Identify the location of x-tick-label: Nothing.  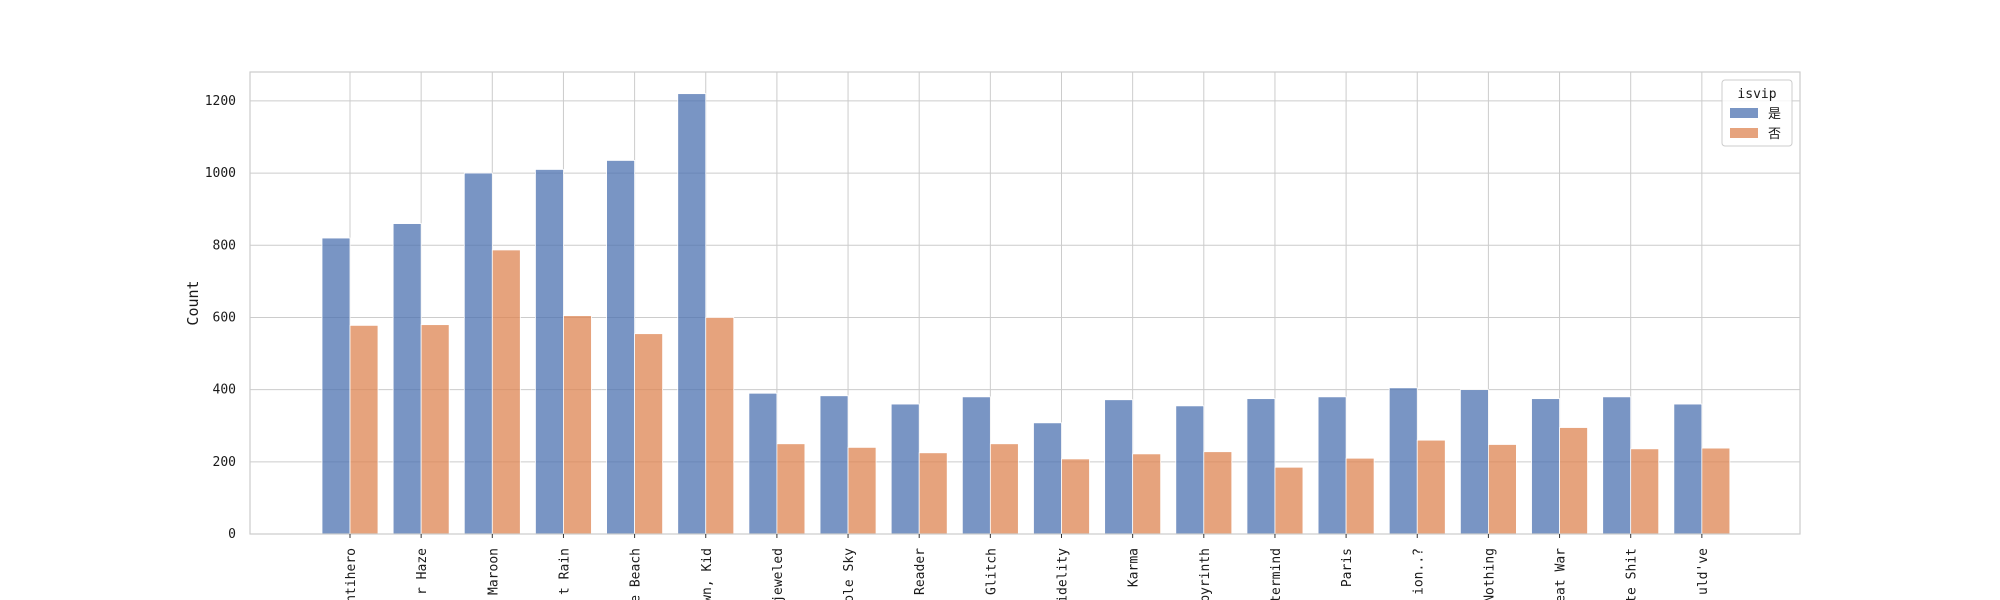
(1489, 574).